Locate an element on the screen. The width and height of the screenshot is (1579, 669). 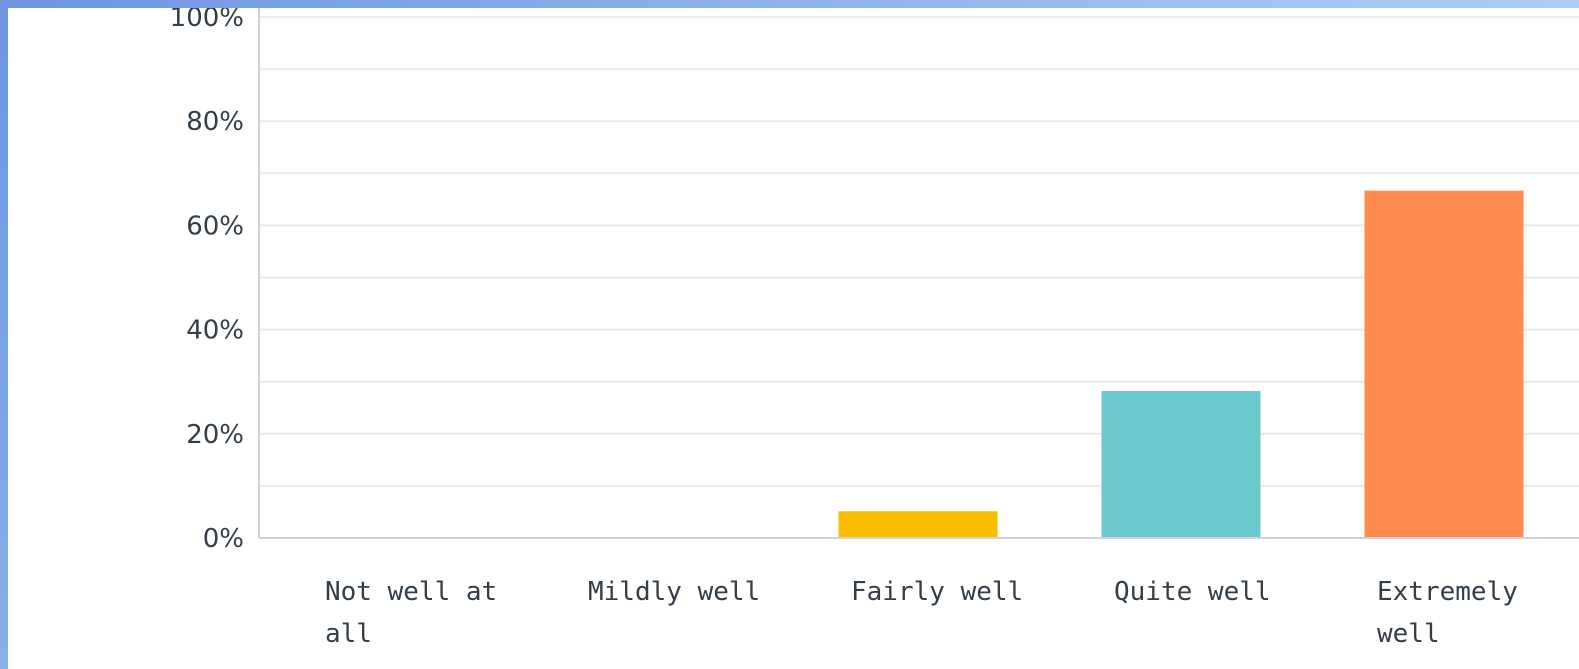
y-axis-tick-labels: 0% 20% 40% 60% 80% 100% is located at coordinates (207, 281).